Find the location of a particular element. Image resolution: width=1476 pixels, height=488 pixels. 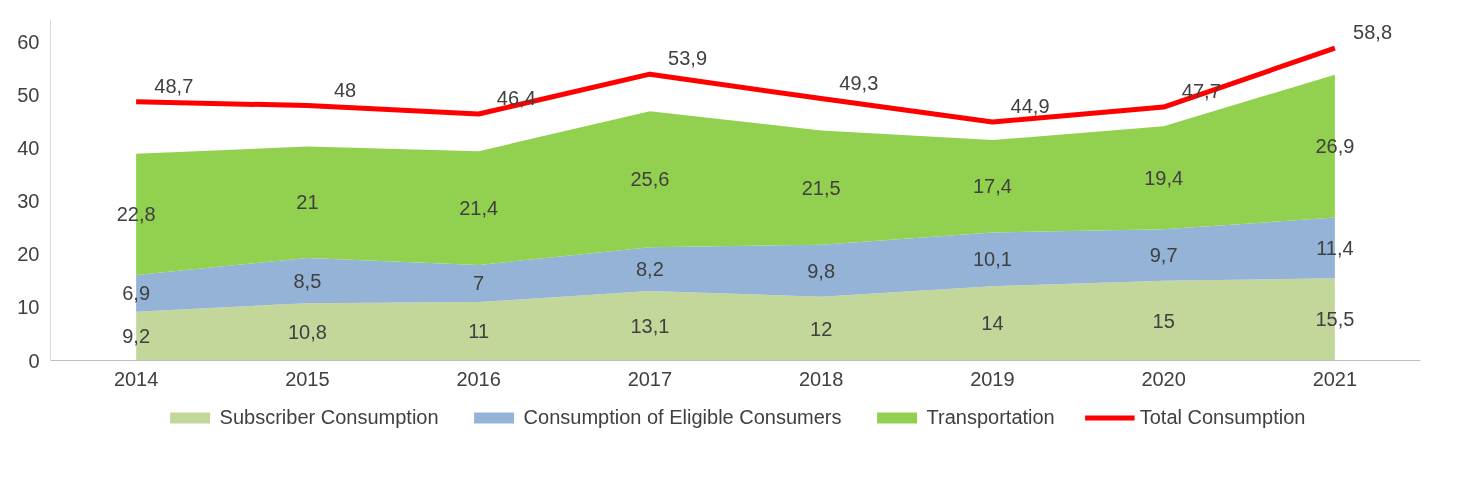

legend-label: Consumption of Eligible Consumers is located at coordinates (682, 417).